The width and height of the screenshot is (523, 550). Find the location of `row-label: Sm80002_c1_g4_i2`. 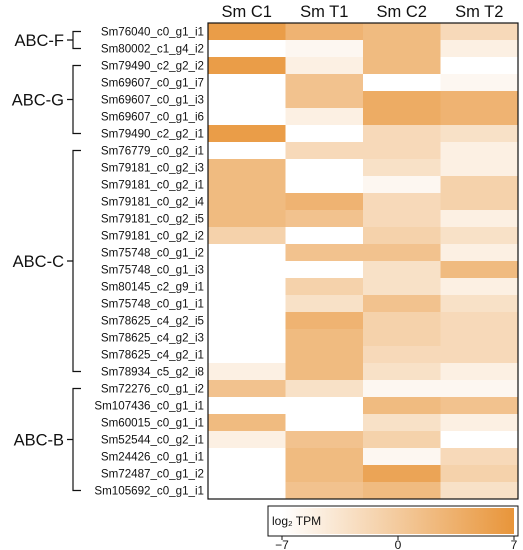

row-label: Sm80002_c1_g4_i2 is located at coordinates (152, 49).